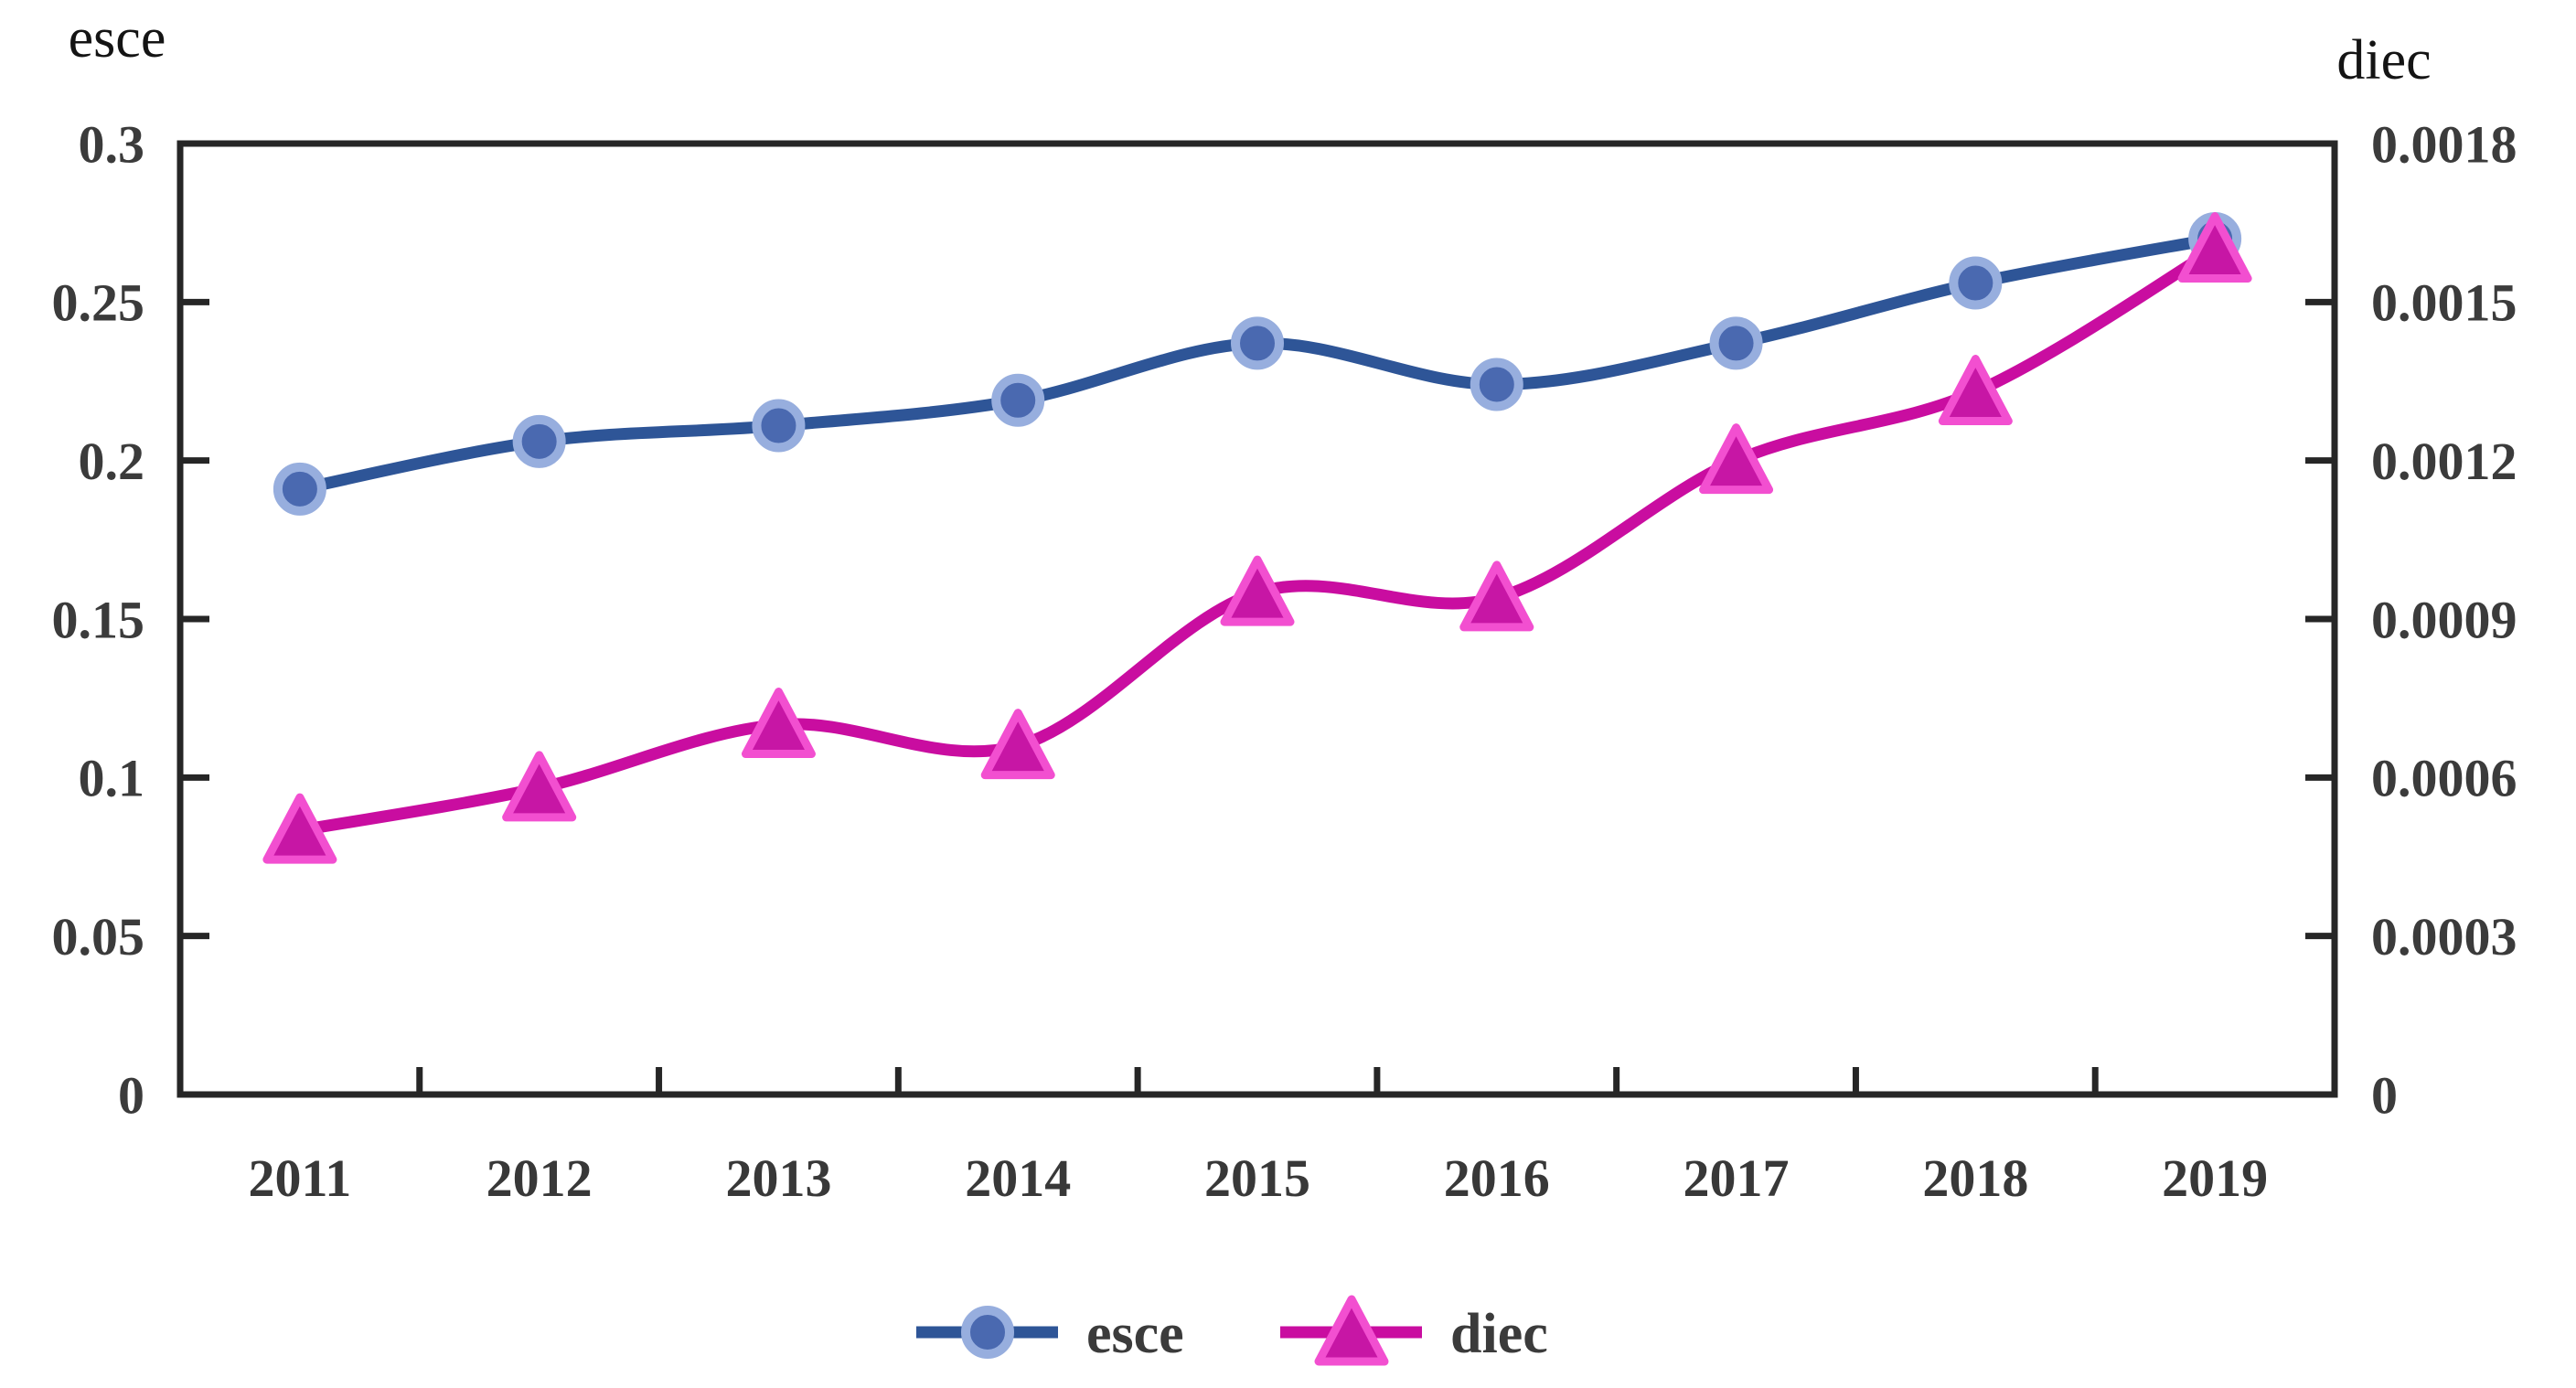 The width and height of the screenshot is (2576, 1388). Describe the element at coordinates (299, 1178) in the screenshot. I see `x-axis-category-label: 2011` at that location.